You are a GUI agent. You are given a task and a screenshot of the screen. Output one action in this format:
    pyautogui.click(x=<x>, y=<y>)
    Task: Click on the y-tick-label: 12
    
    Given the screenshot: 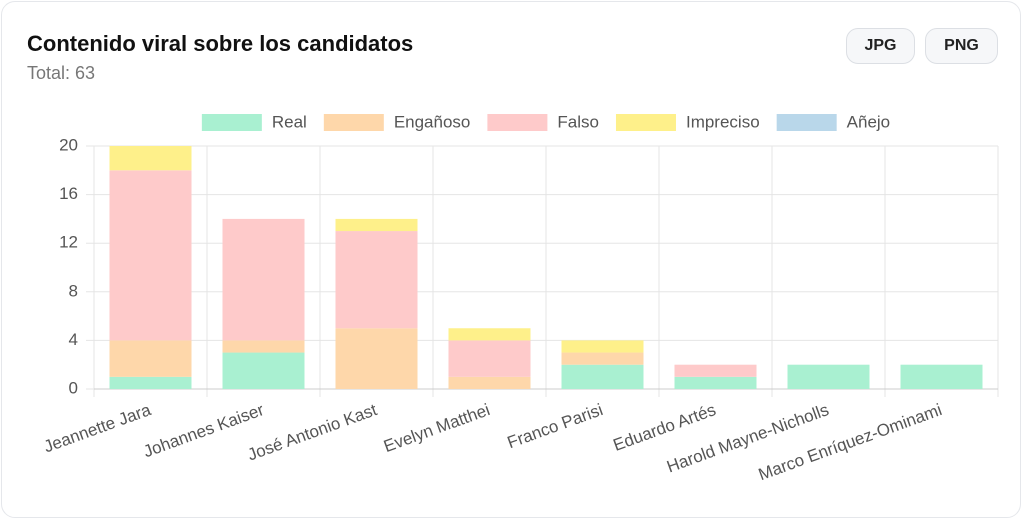 What is the action you would take?
    pyautogui.click(x=68, y=242)
    